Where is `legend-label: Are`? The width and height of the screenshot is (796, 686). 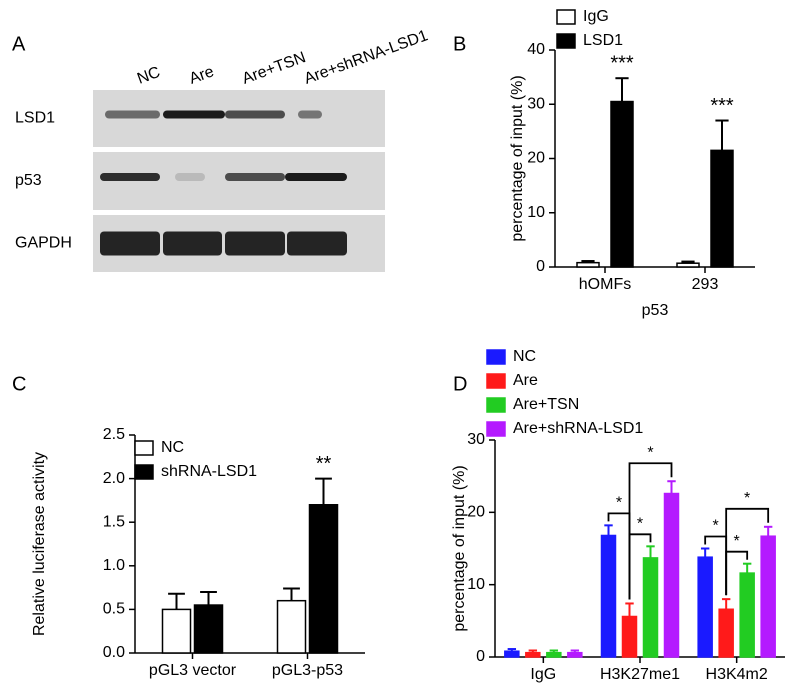 legend-label: Are is located at coordinates (525, 380).